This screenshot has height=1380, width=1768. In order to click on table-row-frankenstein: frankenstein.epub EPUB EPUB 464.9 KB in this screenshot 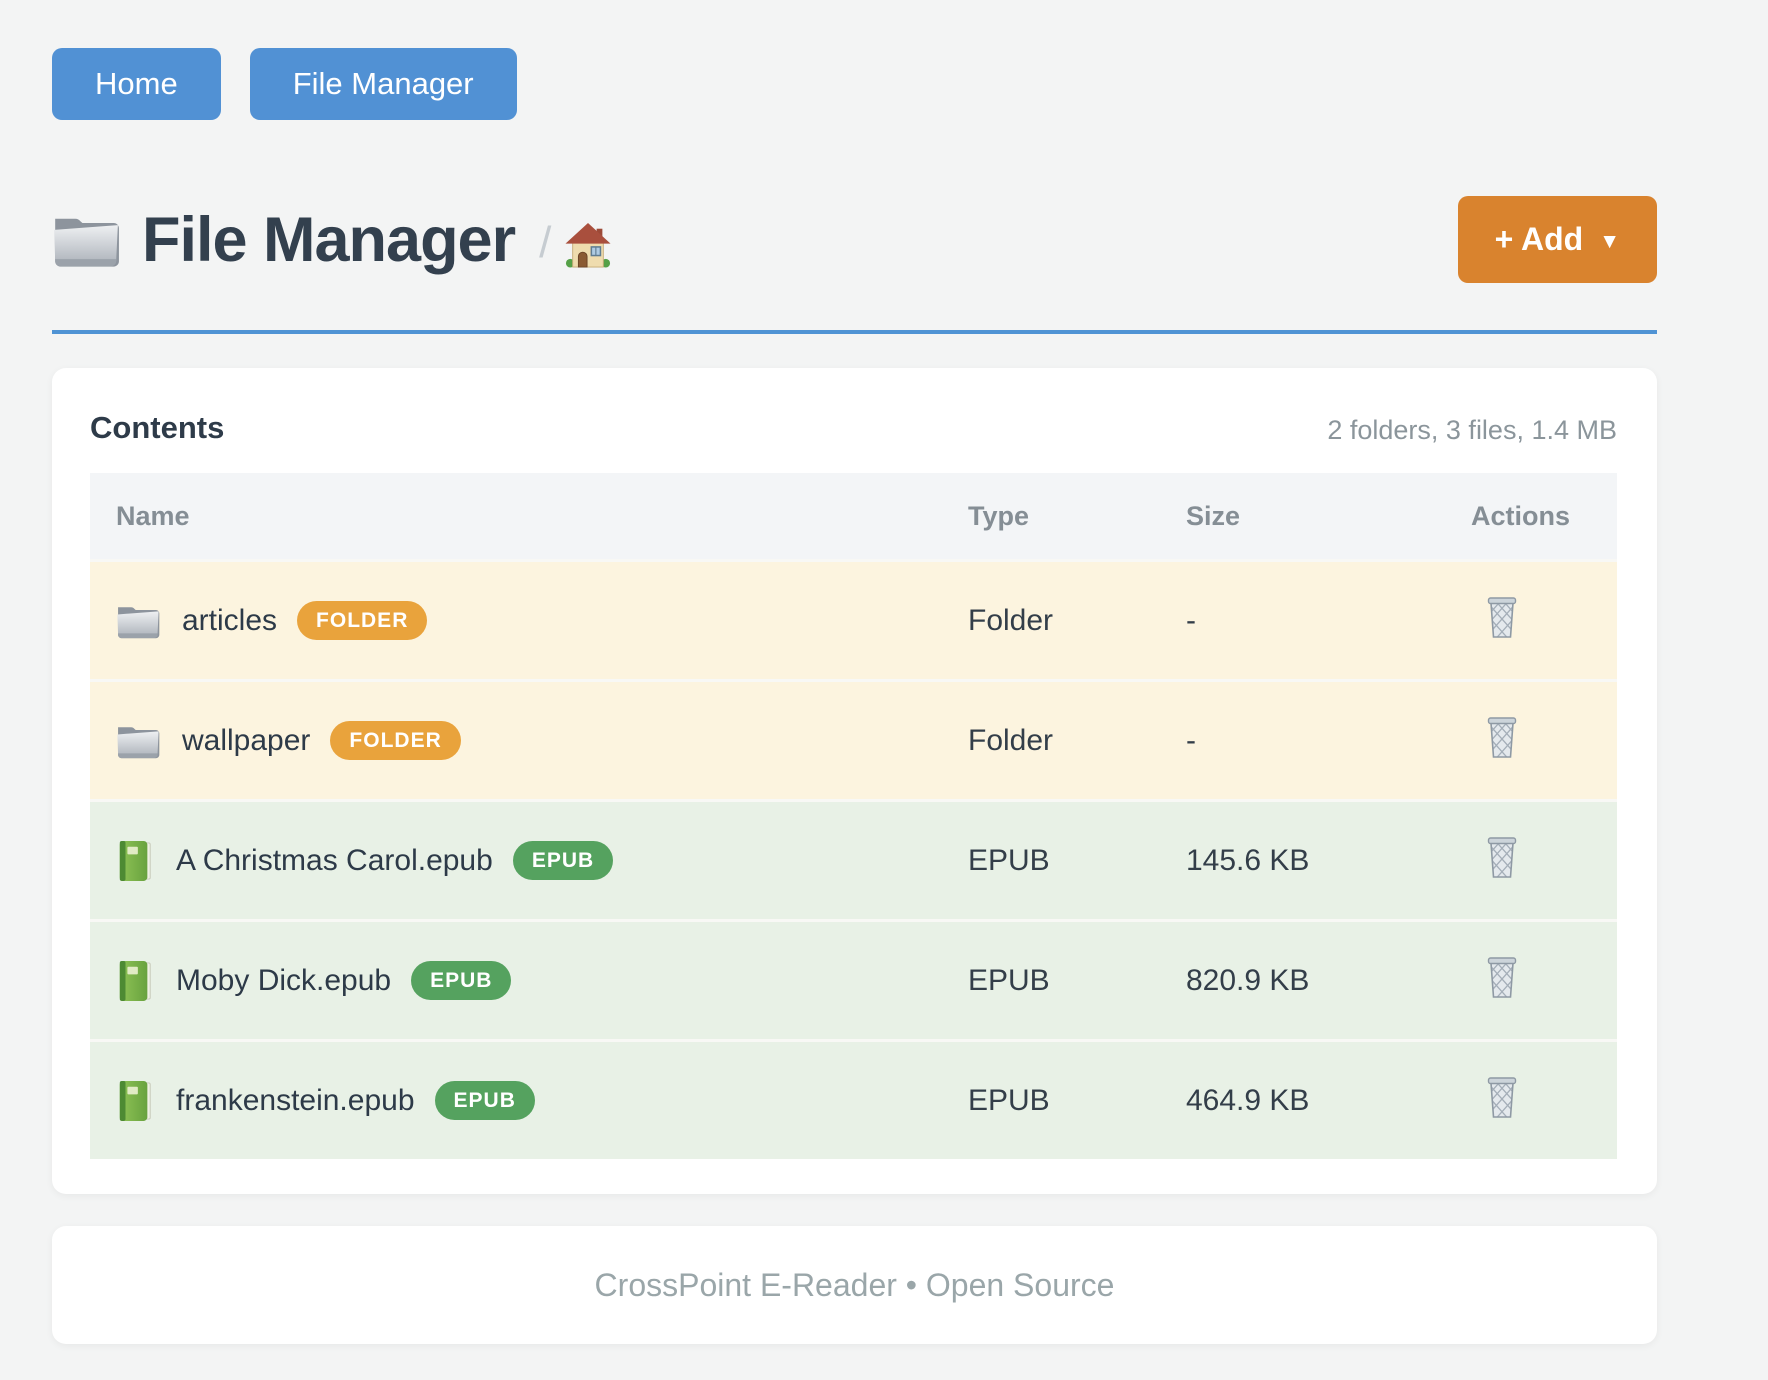, I will do `click(853, 1099)`.